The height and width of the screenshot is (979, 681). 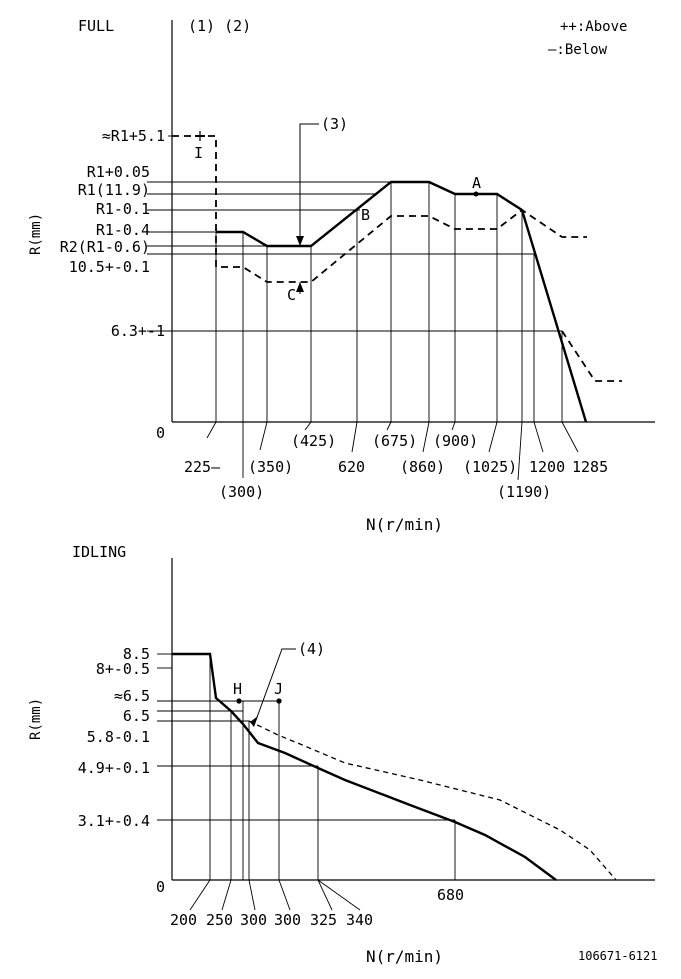 I want to click on idling-below-curve, so click(x=432, y=800).